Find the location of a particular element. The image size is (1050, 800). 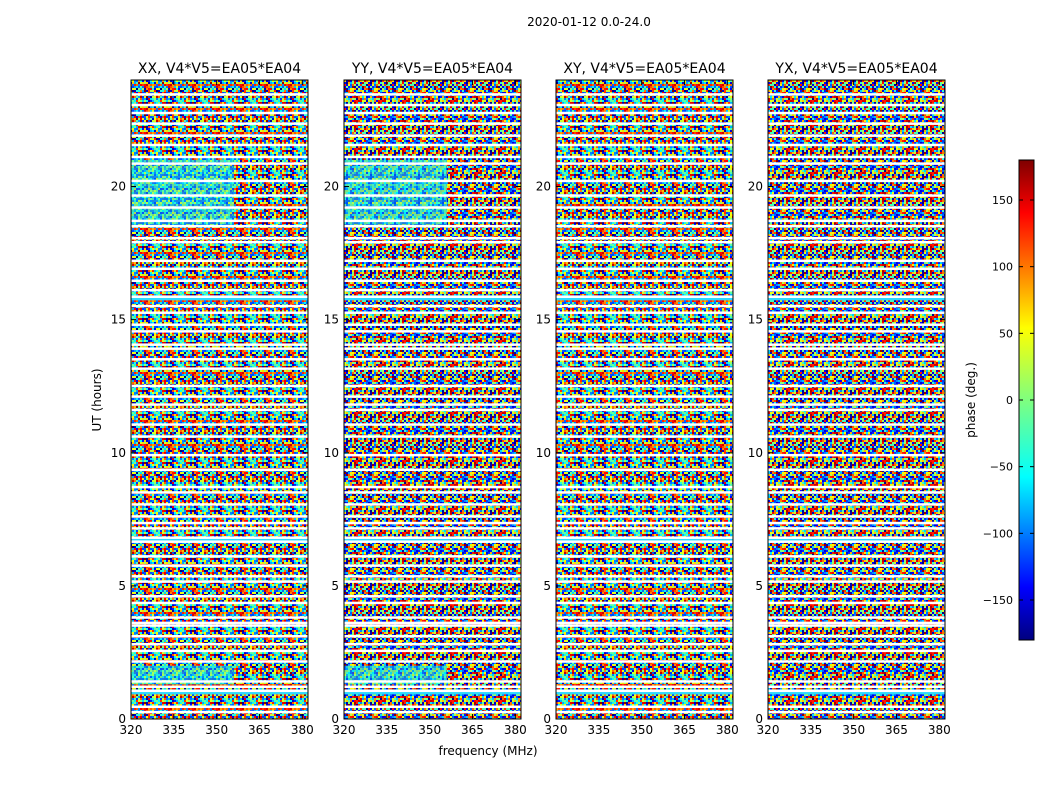

x-tick-label: 350 is located at coordinates (216, 730).